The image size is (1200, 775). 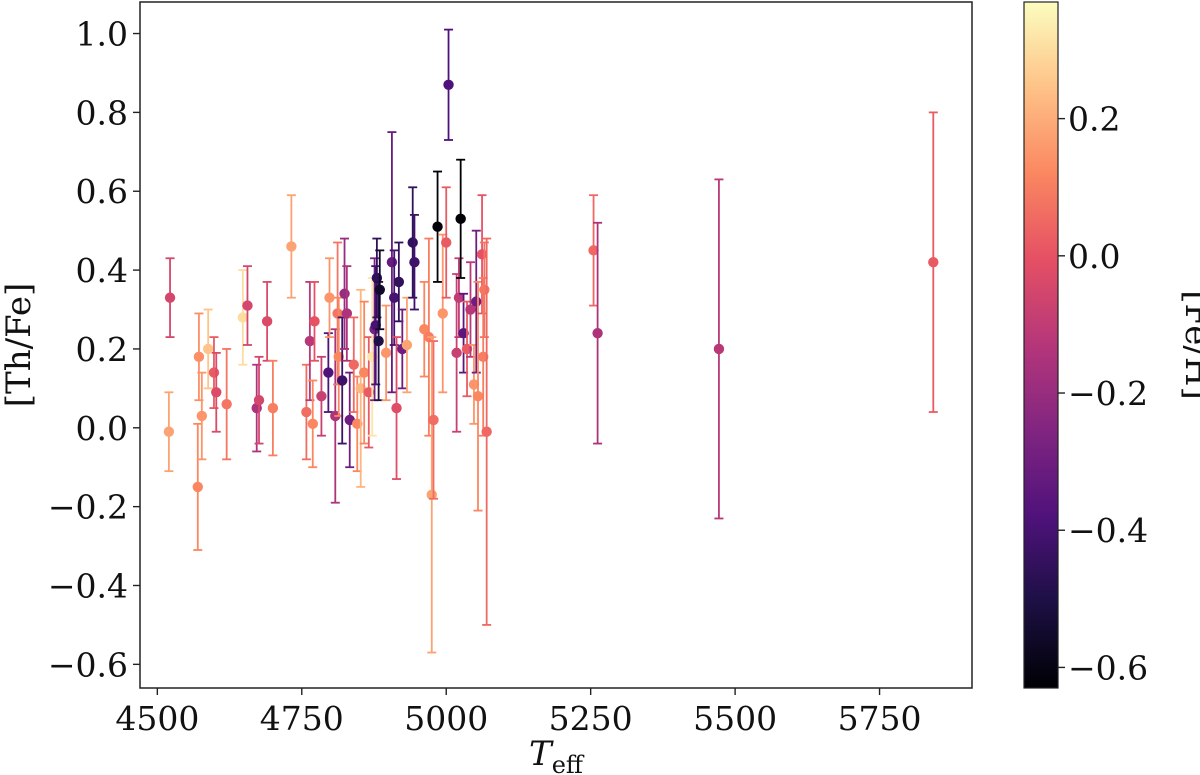 What do you see at coordinates (88, 664) in the screenshot?
I see `y-tick-label: −0.6` at bounding box center [88, 664].